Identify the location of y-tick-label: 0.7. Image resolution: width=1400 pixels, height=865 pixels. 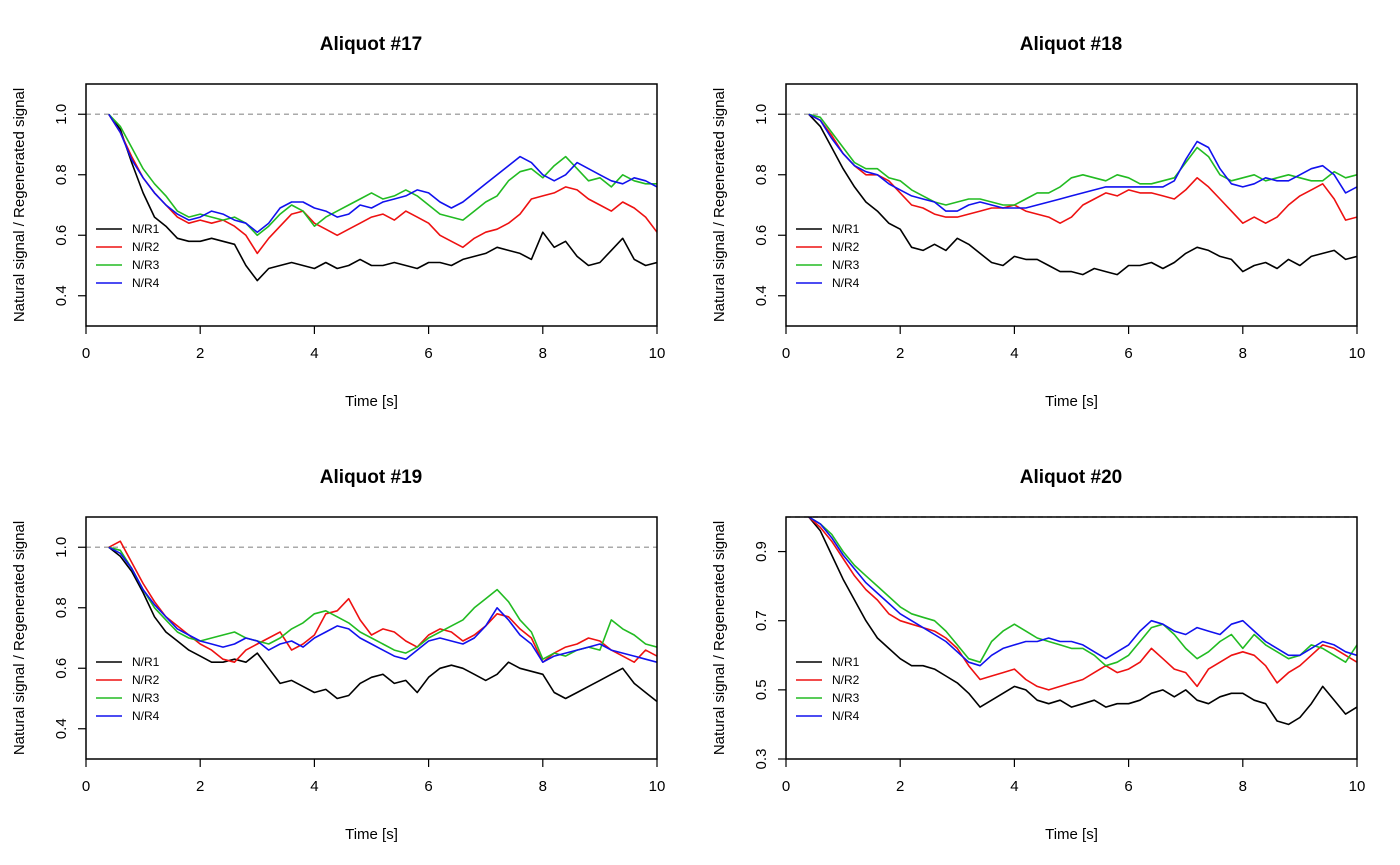
(761, 620).